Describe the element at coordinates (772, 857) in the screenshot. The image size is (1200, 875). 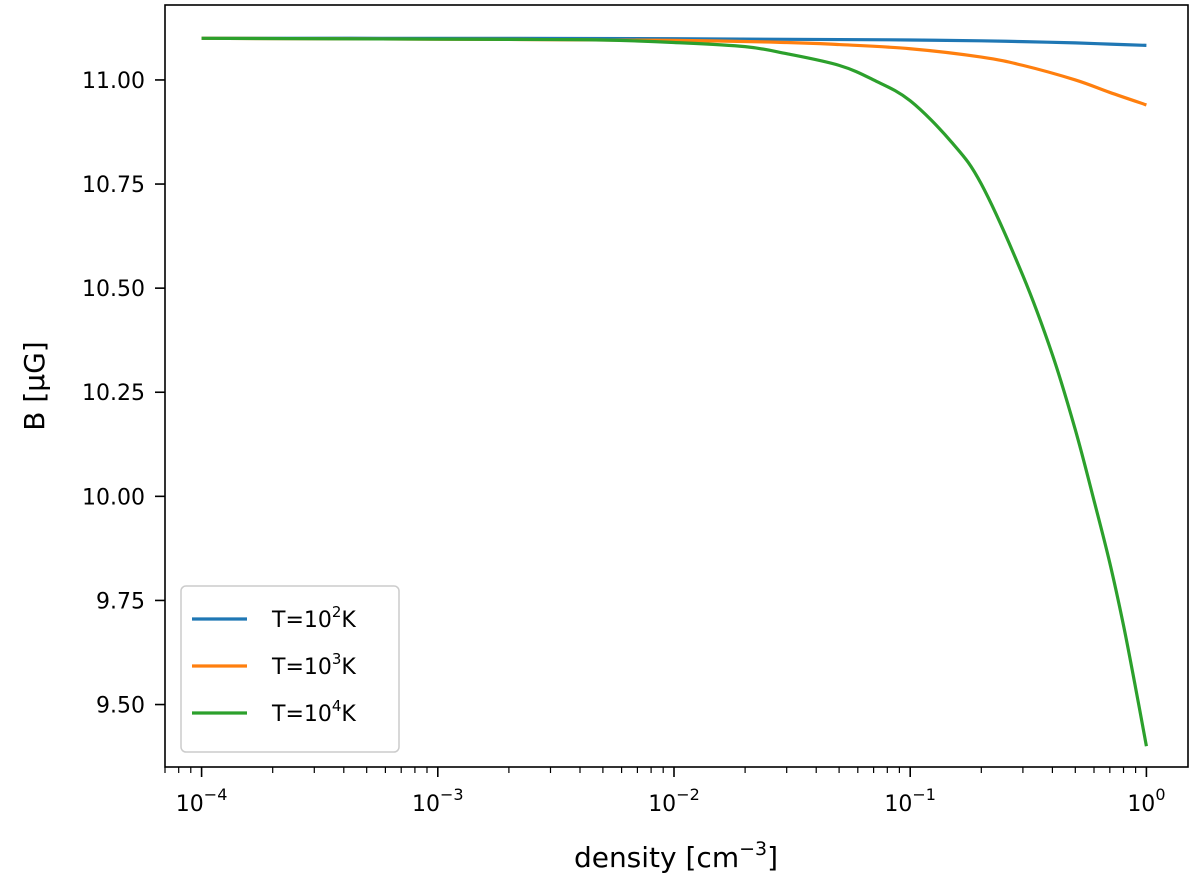
I see `x-axis-label-end: ]` at that location.